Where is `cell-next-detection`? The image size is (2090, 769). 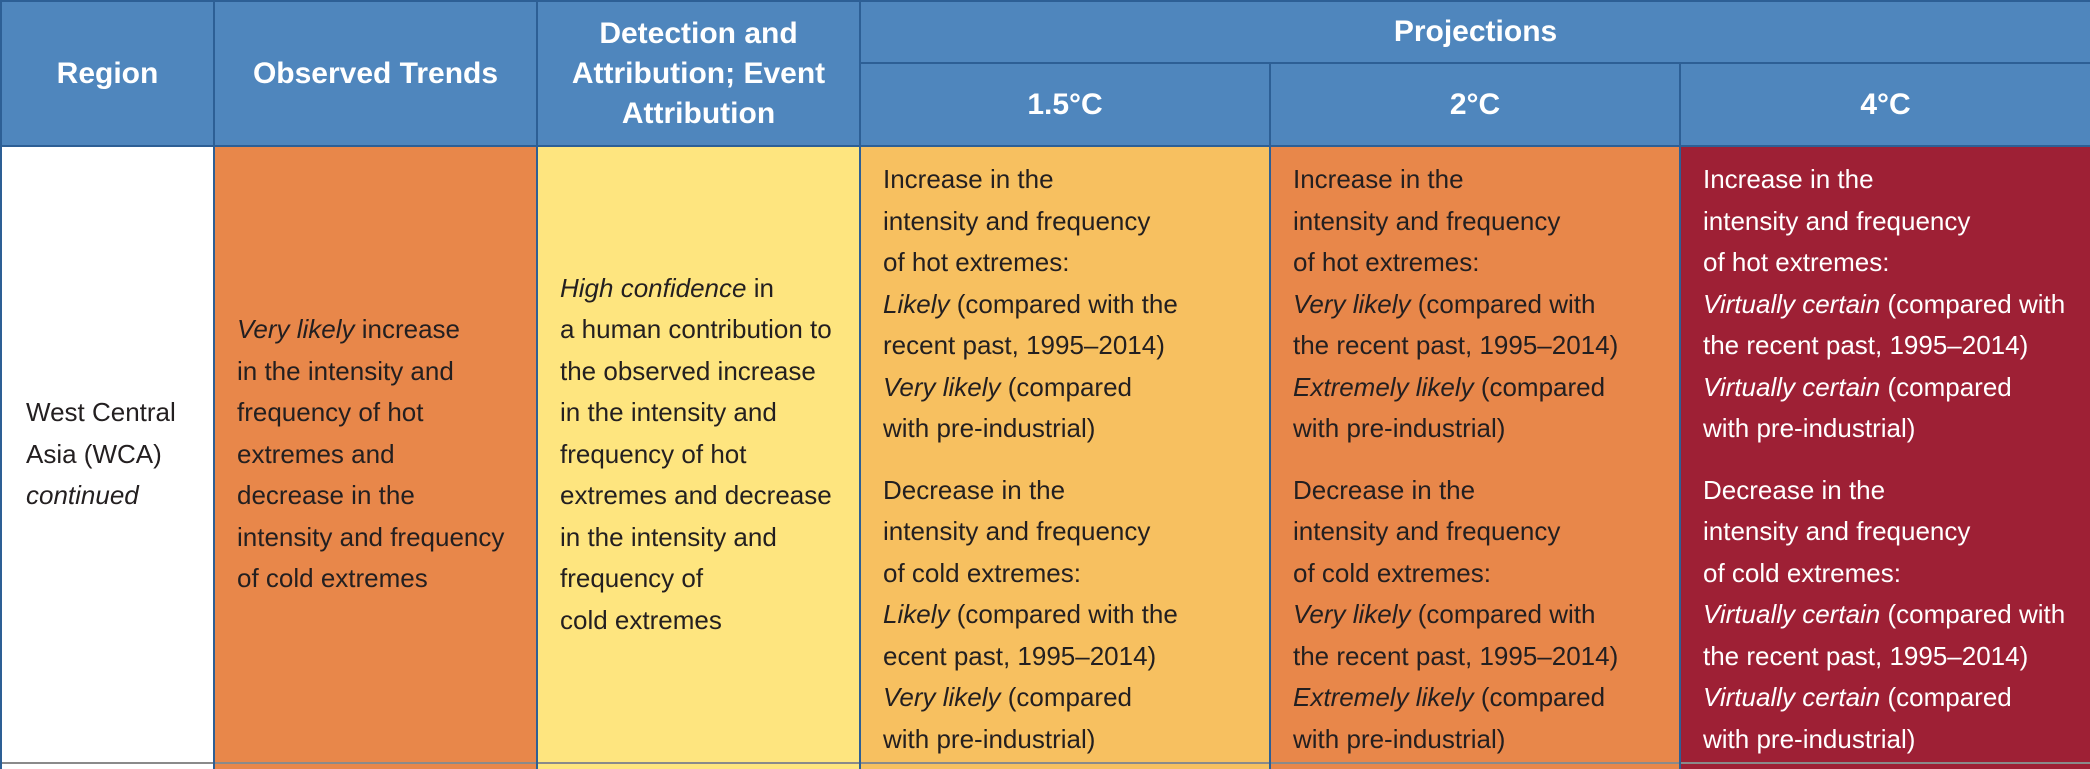
cell-next-detection is located at coordinates (698, 765).